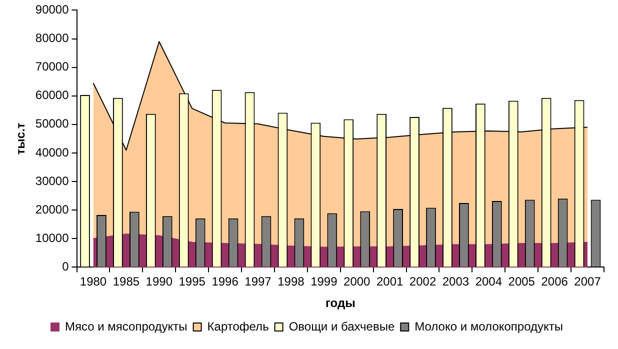 The width and height of the screenshot is (618, 349). I want to click on y-tick-label: 60000, so click(52, 95).